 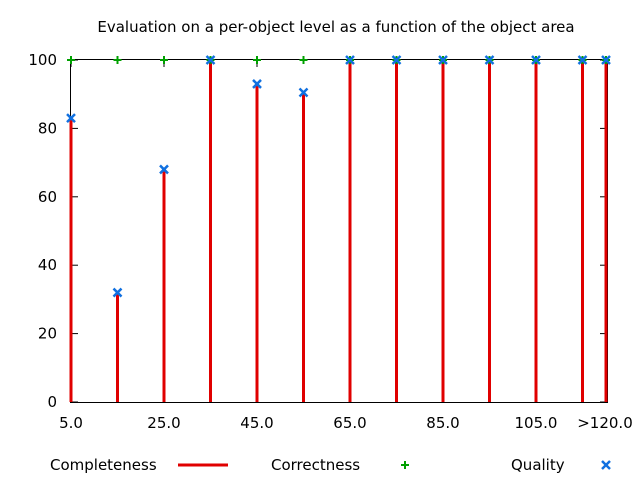 What do you see at coordinates (442, 423) in the screenshot?
I see `x-tick-label: 85.0` at bounding box center [442, 423].